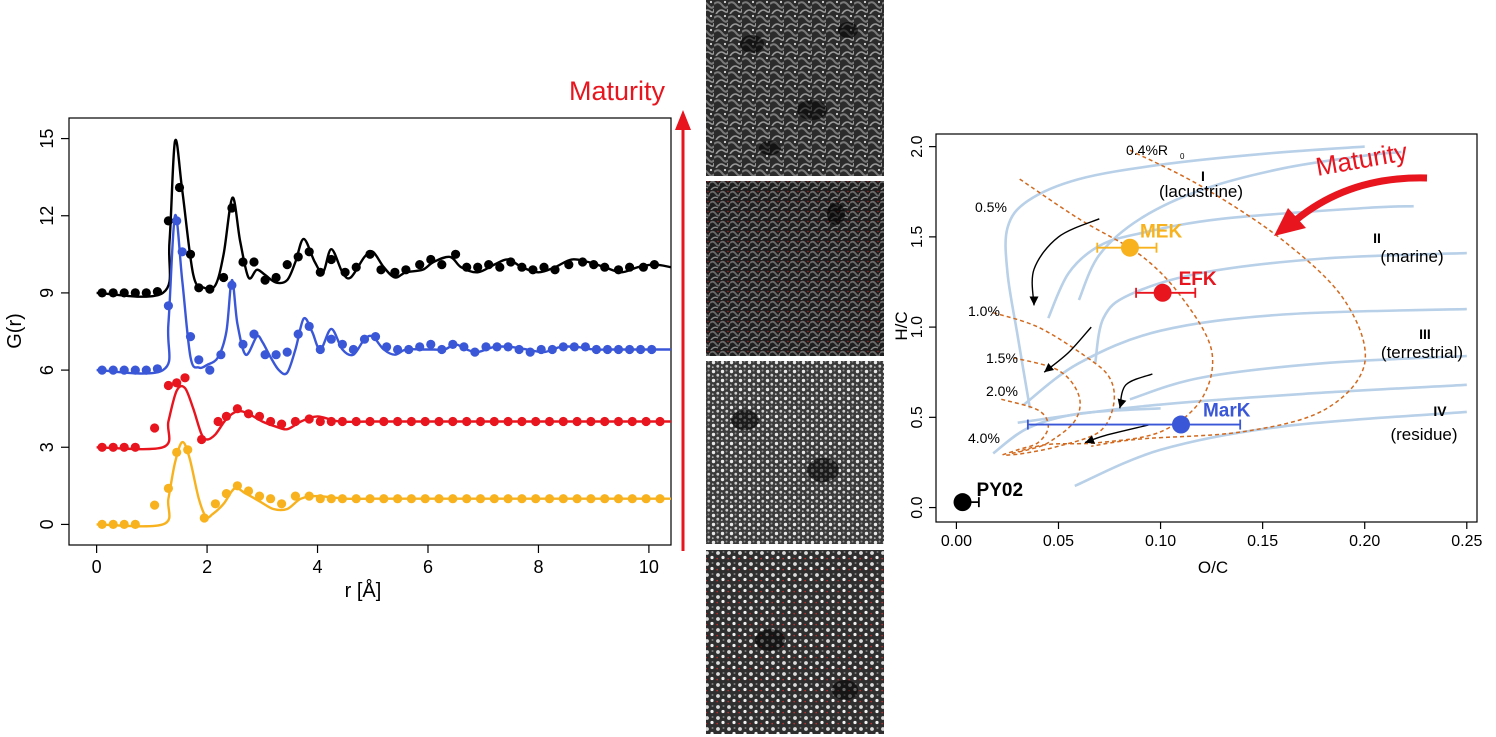 The image size is (1496, 737). Describe the element at coordinates (1364, 541) in the screenshot. I see `vk-x-tick-label: 0.20` at that location.